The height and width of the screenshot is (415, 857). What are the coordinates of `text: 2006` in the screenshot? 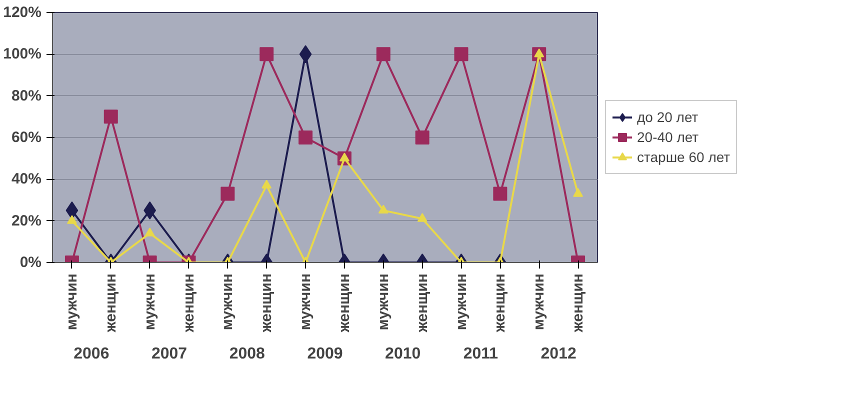 It's located at (92, 354).